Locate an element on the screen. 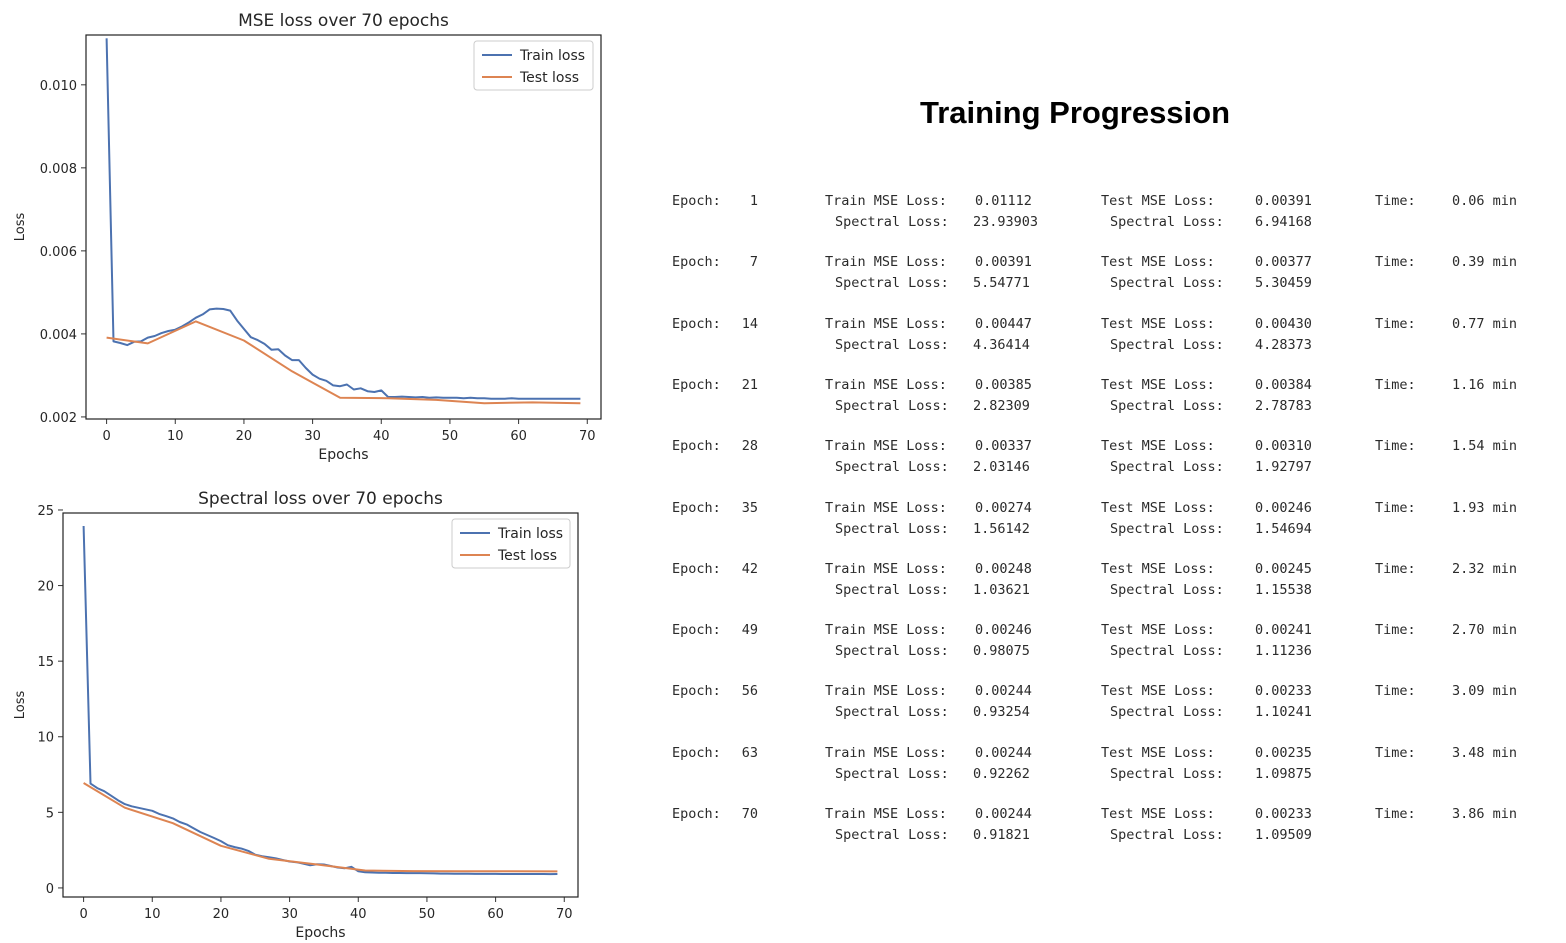 The width and height of the screenshot is (1566, 943). train-spectral-value: 23.93903 is located at coordinates (1006, 222).